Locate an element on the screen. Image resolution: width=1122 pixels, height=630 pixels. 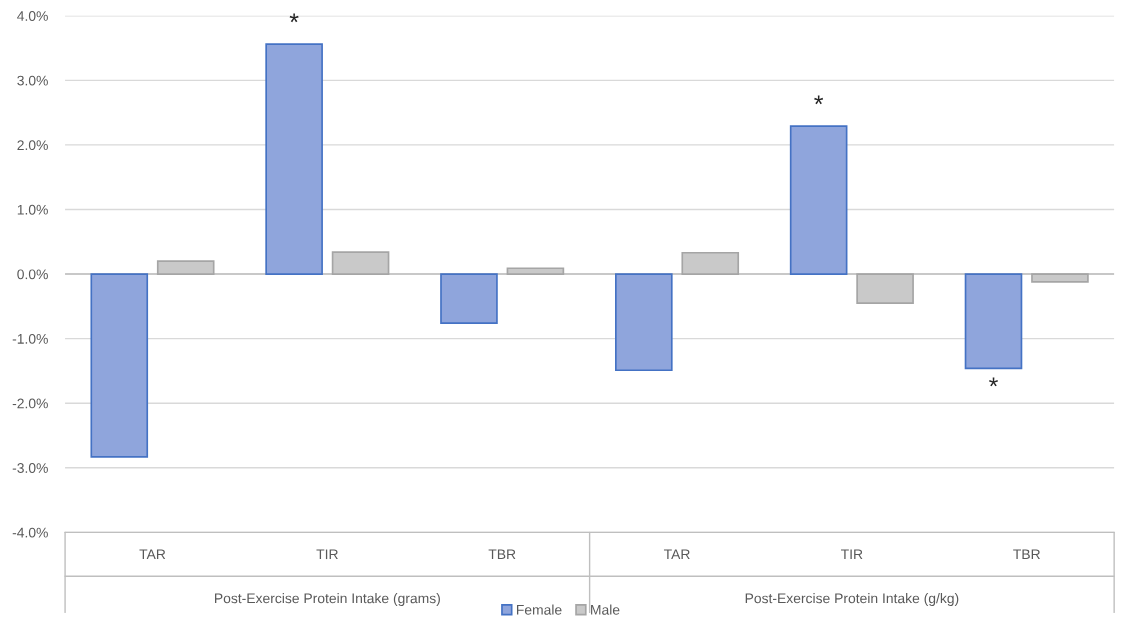
legend-label: Female is located at coordinates (539, 609).